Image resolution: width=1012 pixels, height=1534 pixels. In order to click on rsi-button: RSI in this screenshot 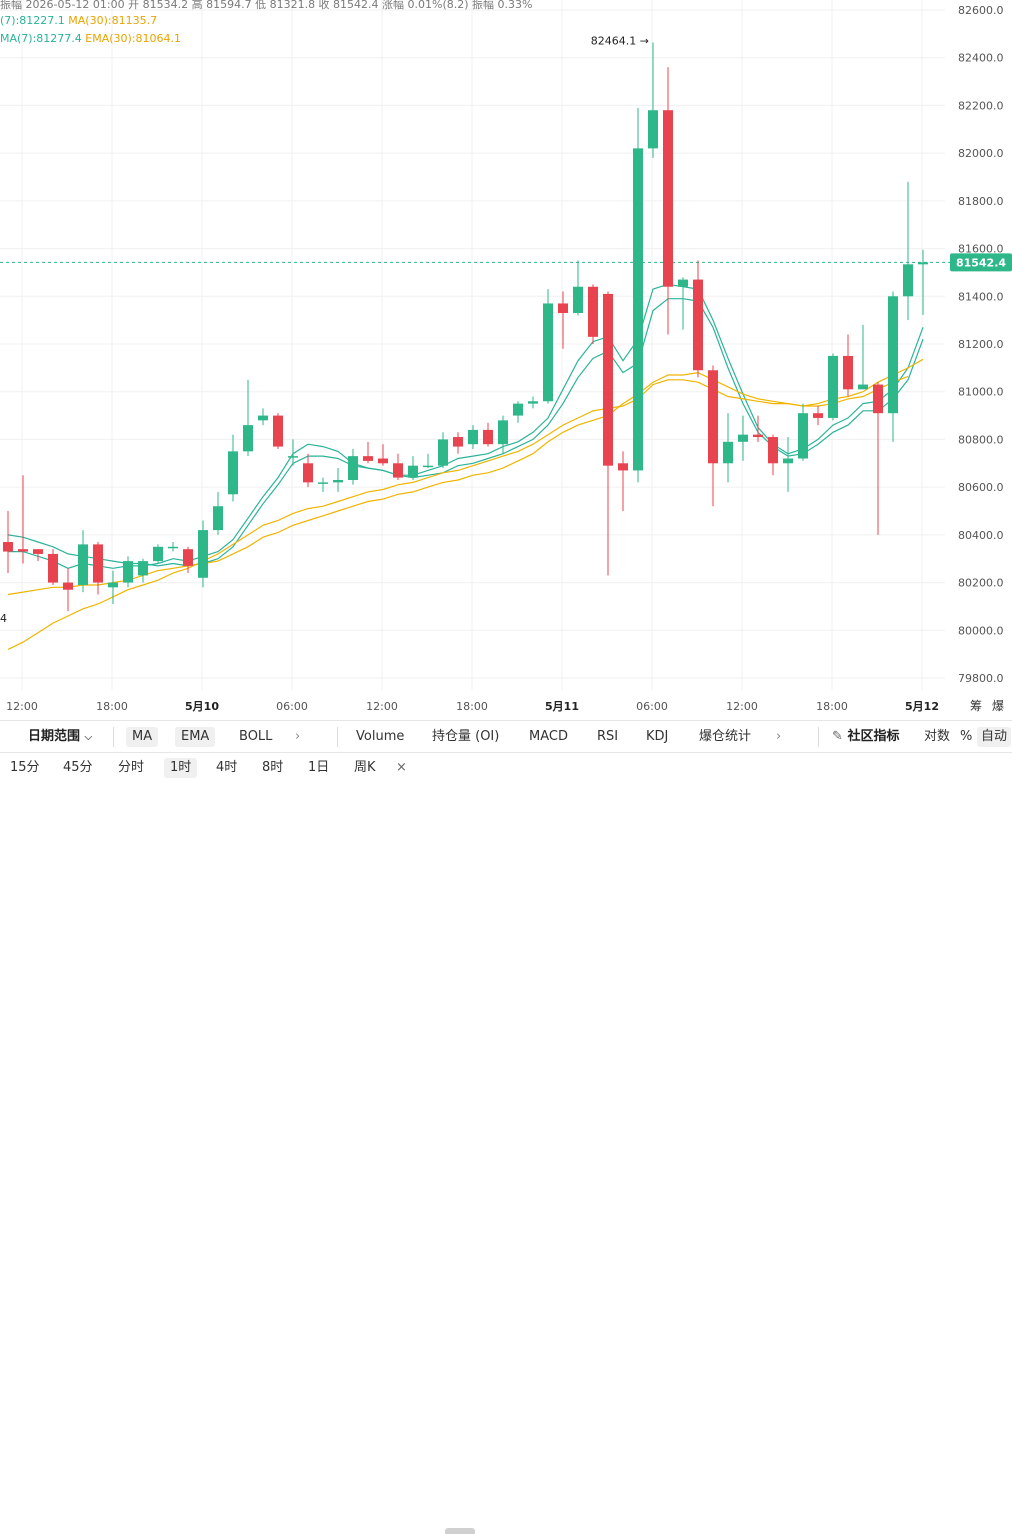, I will do `click(608, 736)`.